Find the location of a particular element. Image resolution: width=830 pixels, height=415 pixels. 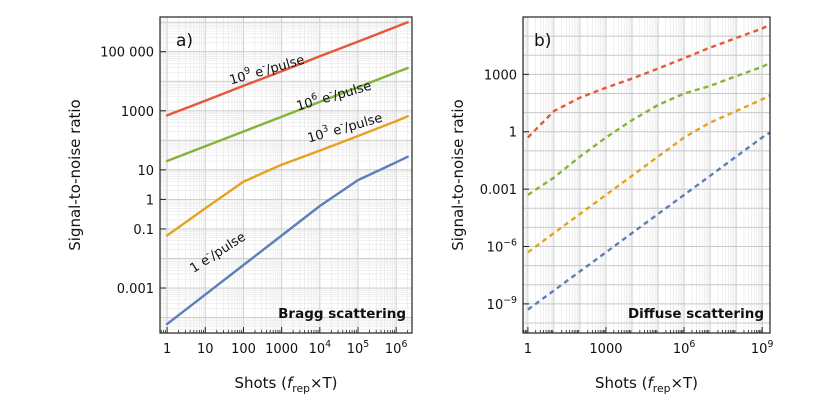

tick-text: 100 000 is located at coordinates (127, 53).